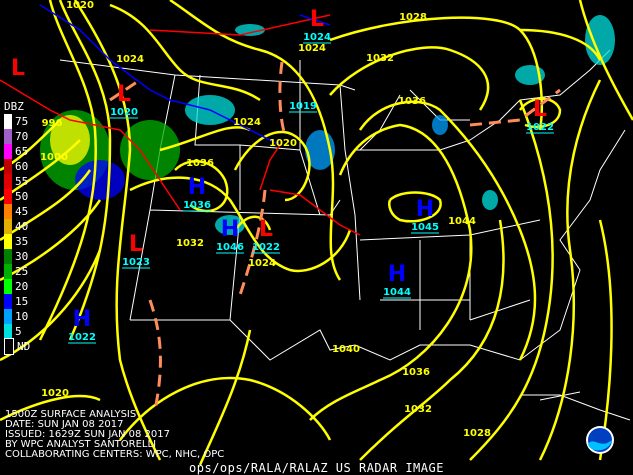 The height and width of the screenshot is (475, 633). I want to click on central-pressure: 1019, so click(303, 106).